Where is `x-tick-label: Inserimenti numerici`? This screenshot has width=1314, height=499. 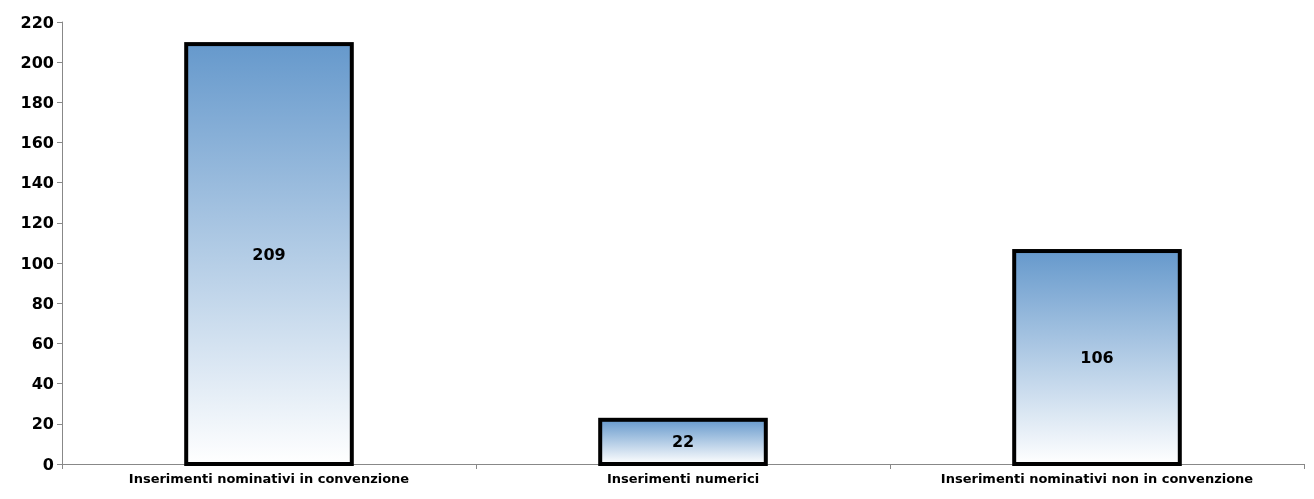 x-tick-label: Inserimenti numerici is located at coordinates (683, 478).